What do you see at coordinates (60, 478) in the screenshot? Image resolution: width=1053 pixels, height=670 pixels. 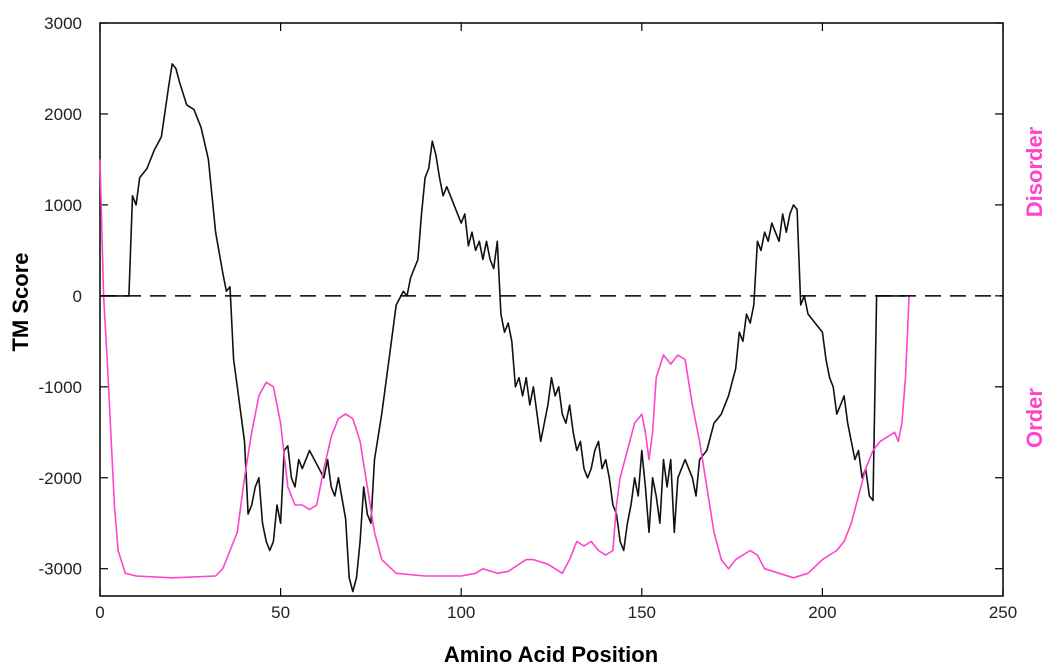 I see `y-tick-label: -2000` at bounding box center [60, 478].